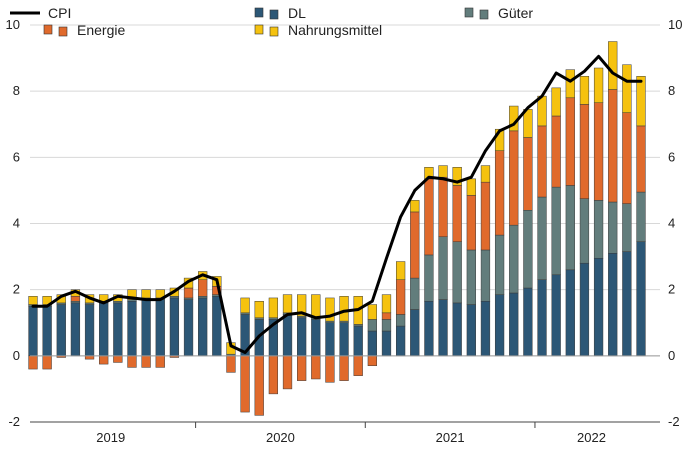  What do you see at coordinates (674, 421) in the screenshot?
I see `y-tick-label-right: -2` at bounding box center [674, 421].